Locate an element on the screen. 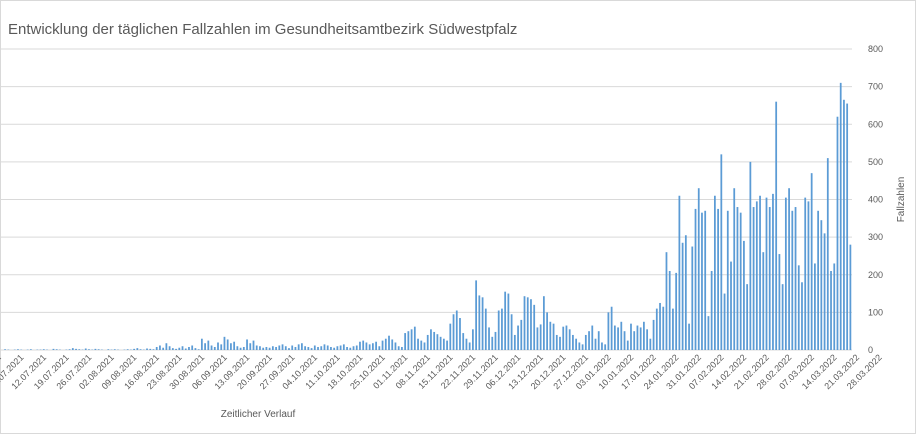 This screenshot has height=438, width=920. y-tick-label: 700 is located at coordinates (875, 87).